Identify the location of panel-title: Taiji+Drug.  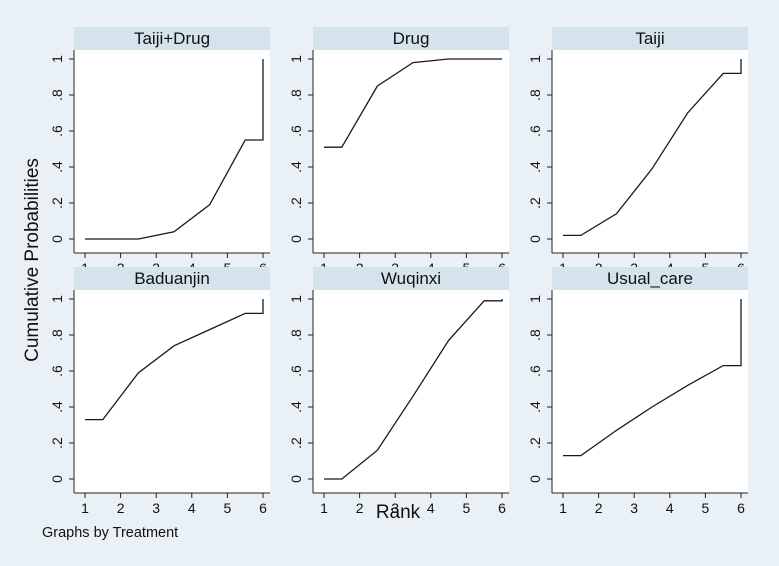
(172, 38).